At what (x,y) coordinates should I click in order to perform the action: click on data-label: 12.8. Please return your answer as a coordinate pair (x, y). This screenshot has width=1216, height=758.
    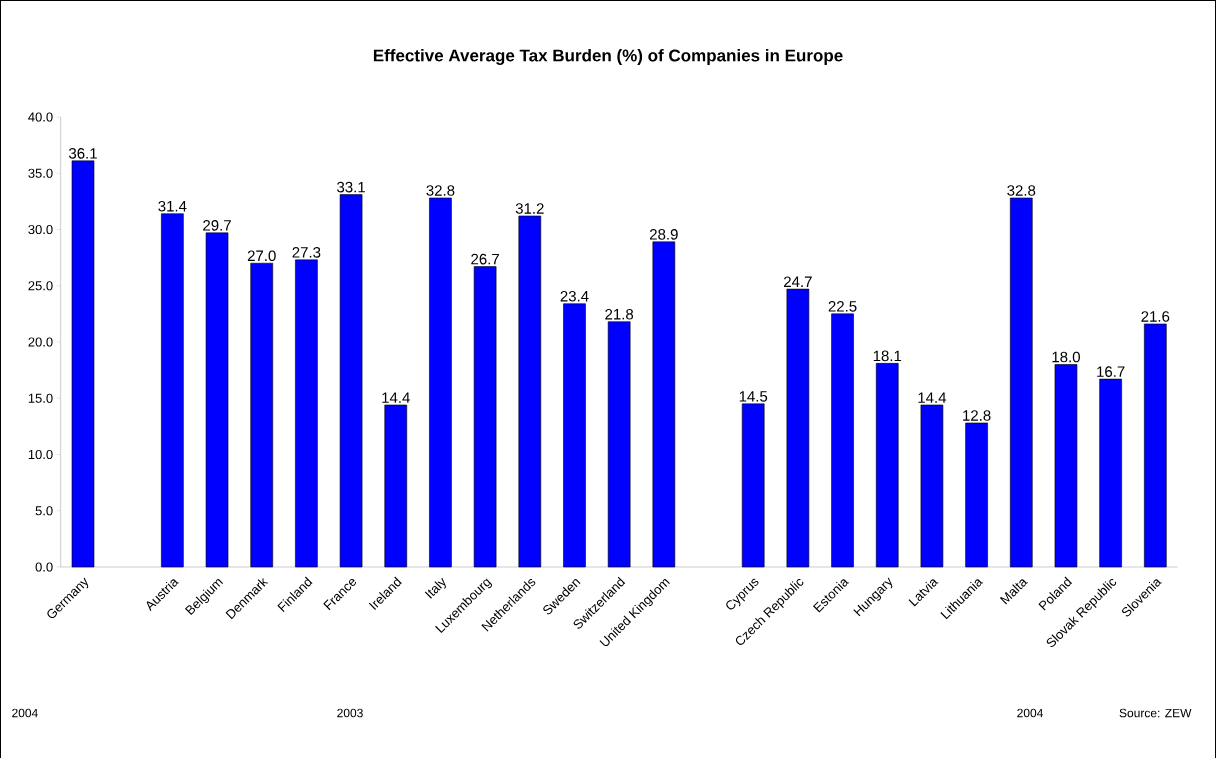
    Looking at the image, I should click on (977, 415).